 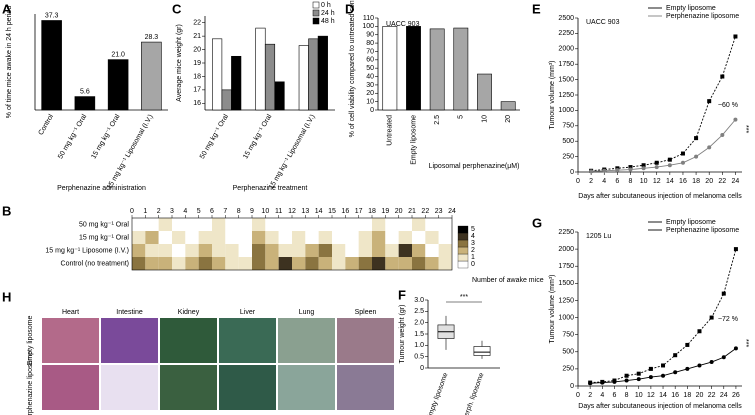 I want to click on x-tick-label: 0, so click(x=578, y=181).